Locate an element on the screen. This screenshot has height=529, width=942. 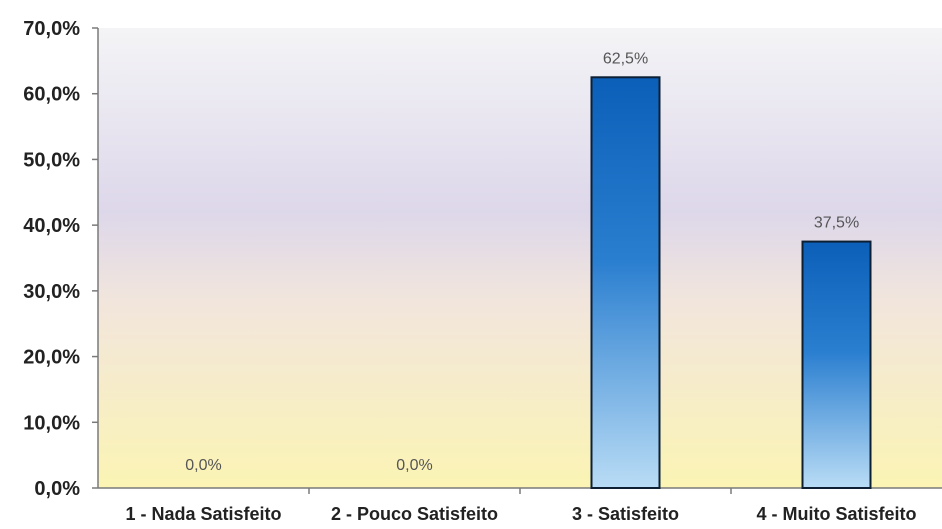
y-tick-label: 60,0% is located at coordinates (51, 95).